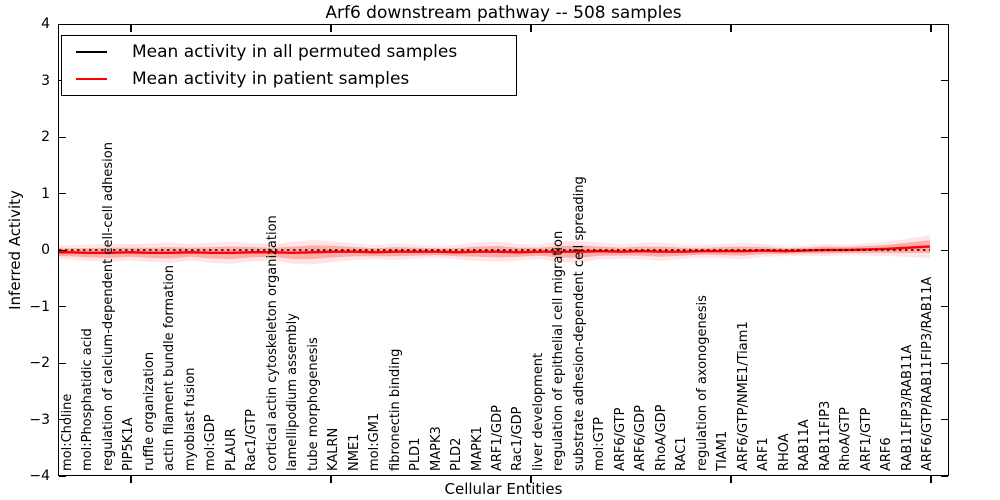  I want to click on category-label: mol:GDP, so click(211, 442).